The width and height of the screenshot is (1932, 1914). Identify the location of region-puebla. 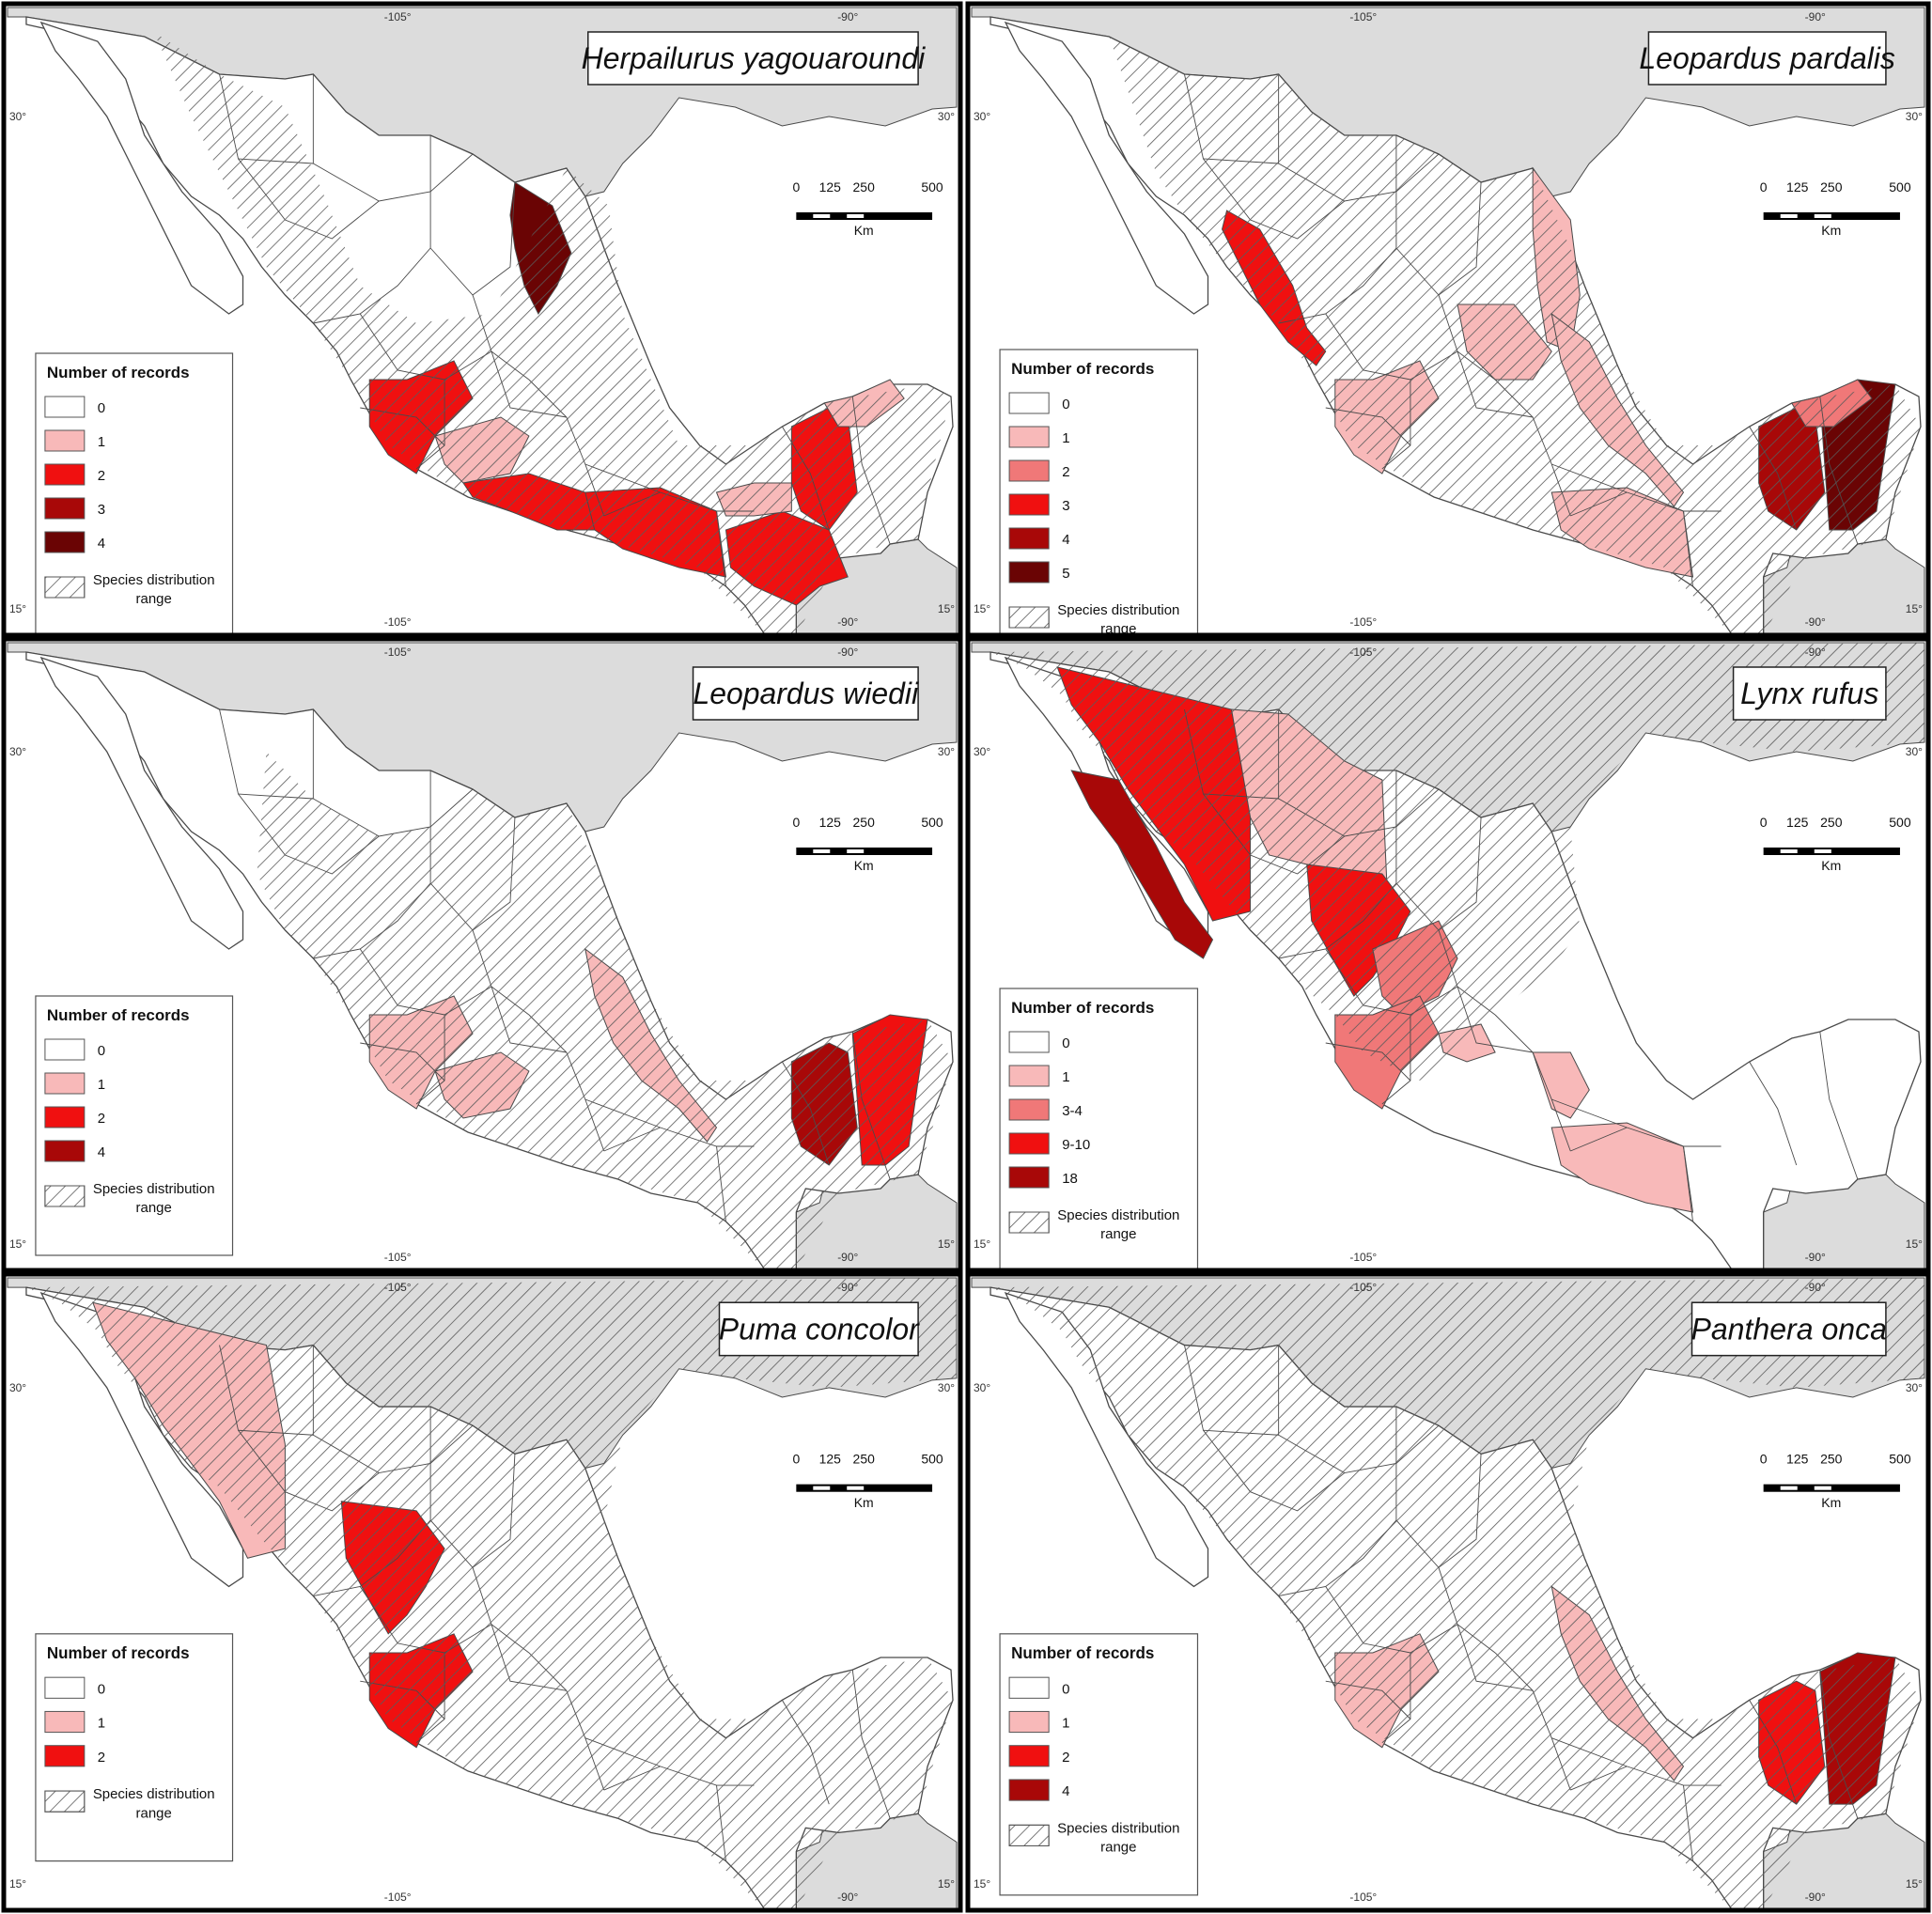
(1561, 1085).